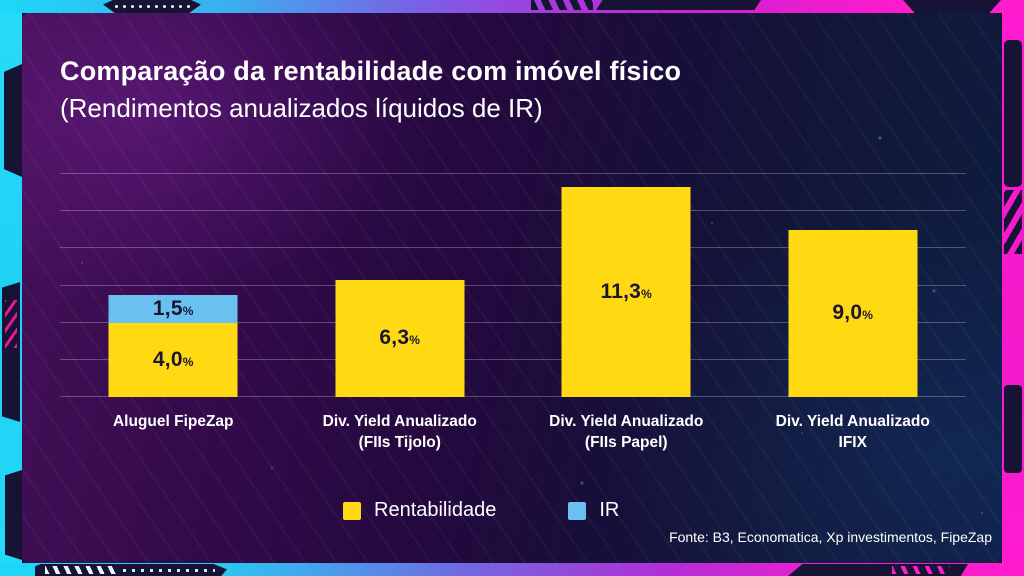 The width and height of the screenshot is (1024, 576). I want to click on left-edge-ornament-bottom, so click(13, 515).